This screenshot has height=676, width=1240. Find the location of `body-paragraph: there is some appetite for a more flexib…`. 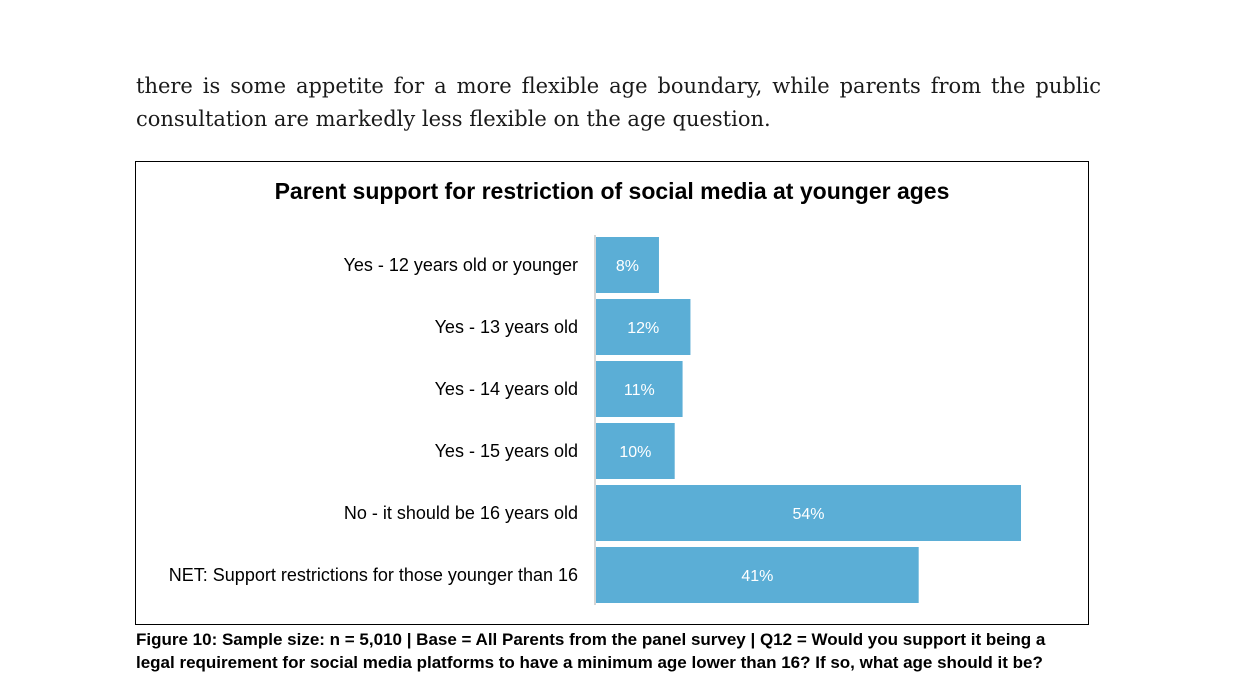

body-paragraph: there is some appetite for a more flexib… is located at coordinates (618, 103).